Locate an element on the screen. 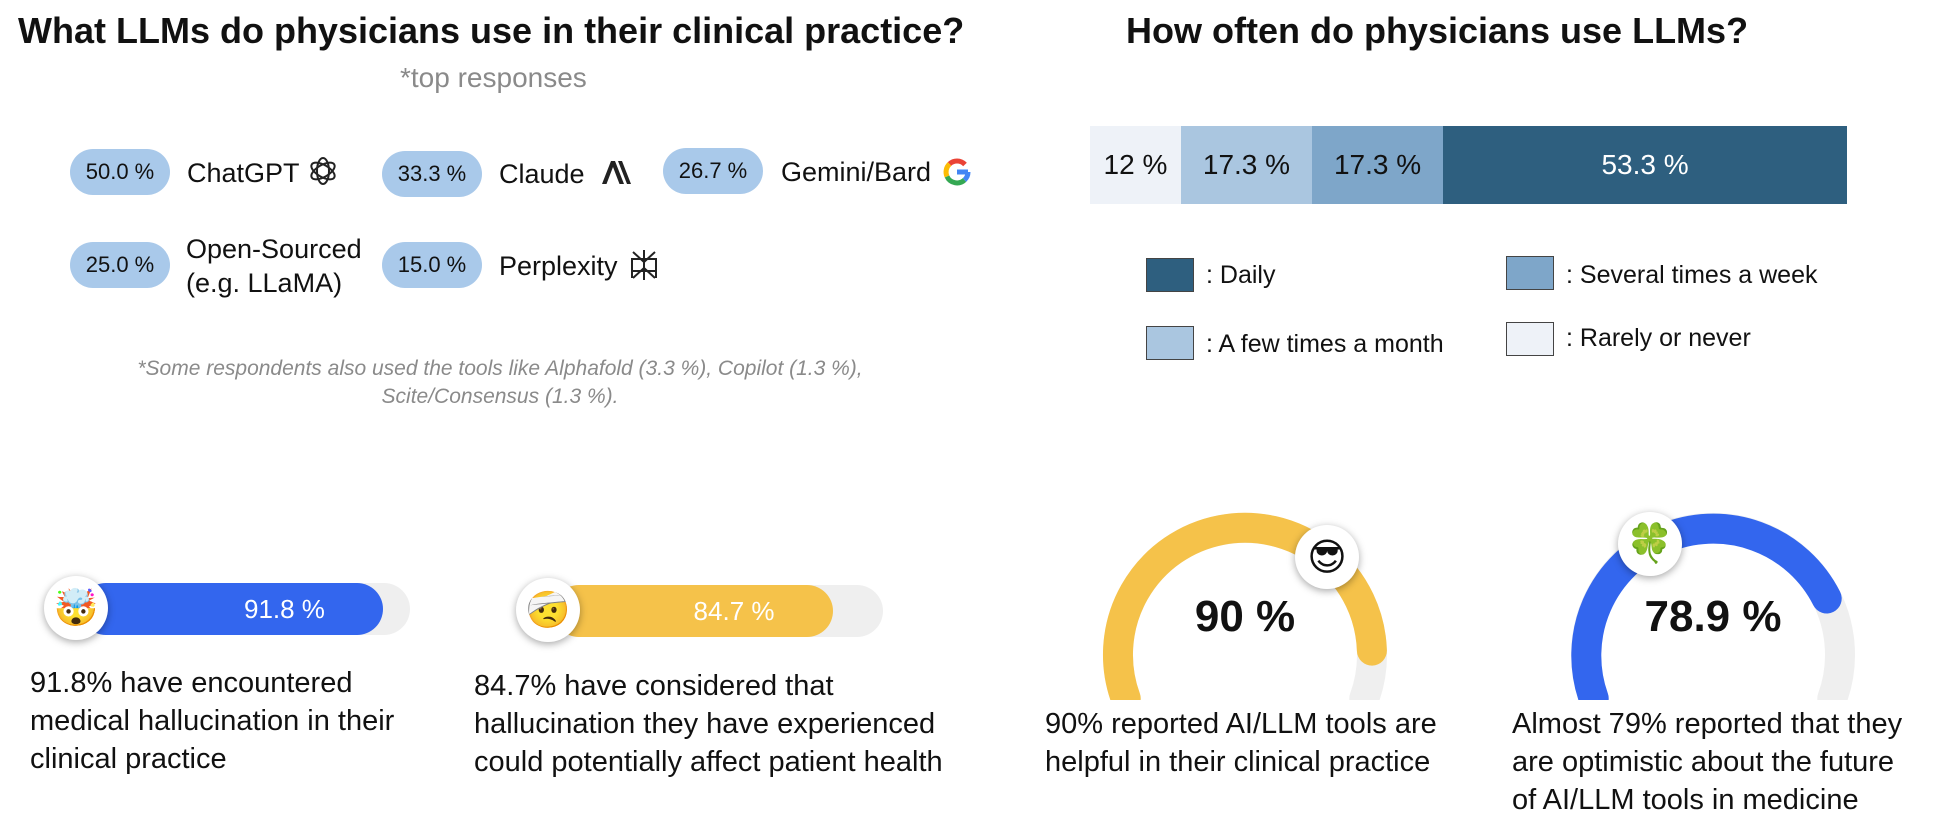 The width and height of the screenshot is (1950, 832). gemini-pct-pill: 26.7 % is located at coordinates (713, 171).